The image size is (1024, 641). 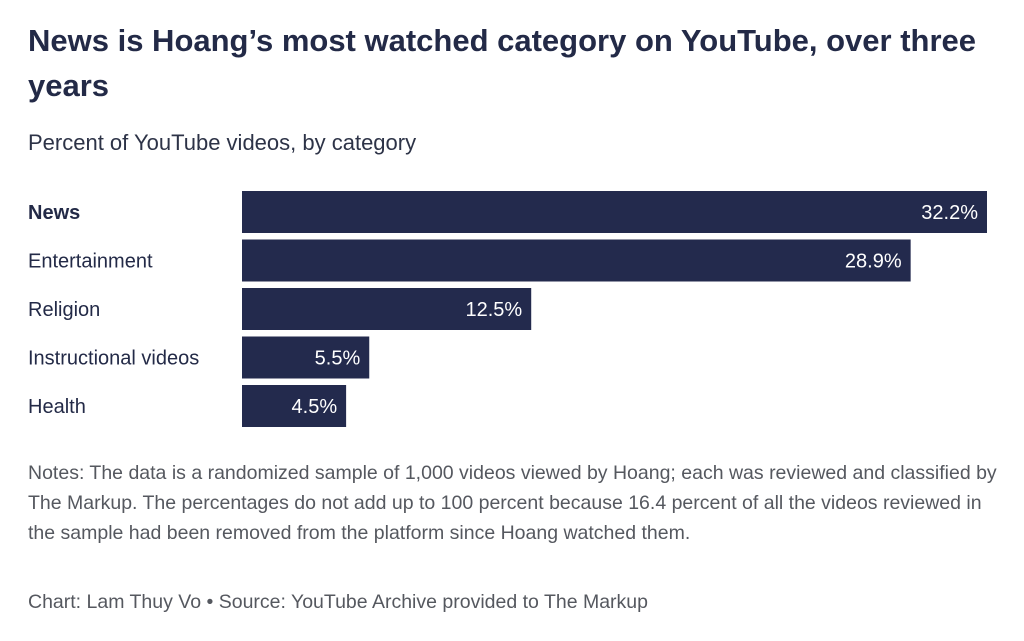 I want to click on bar-row: Entertainment 28.9%, so click(x=469, y=260).